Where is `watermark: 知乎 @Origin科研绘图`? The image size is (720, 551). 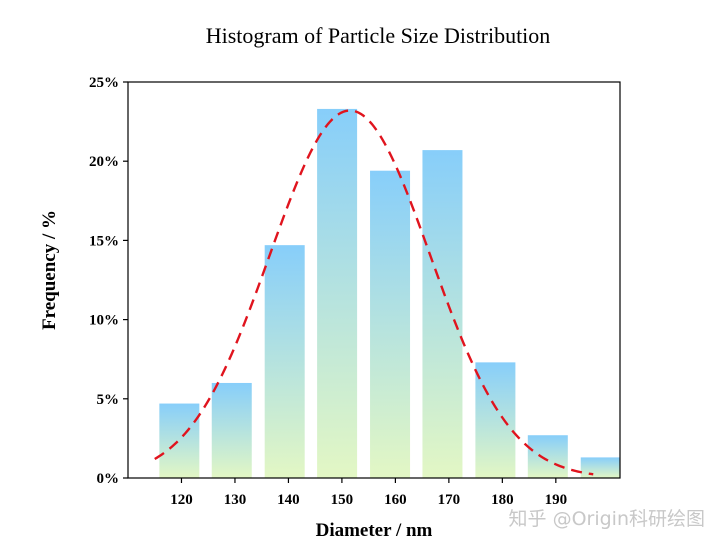
watermark: 知乎 @Origin科研绘图 is located at coordinates (607, 519).